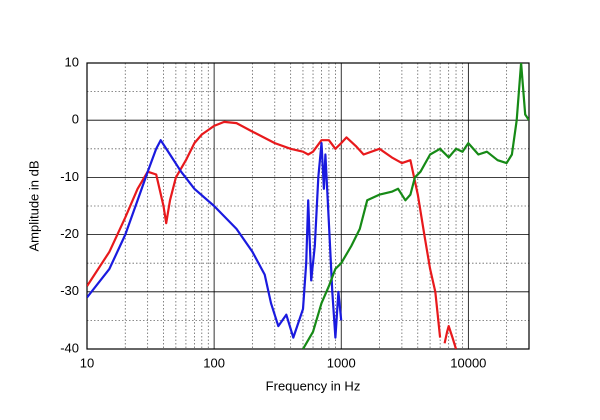 The image size is (600, 420). I want to click on y-tick-label: -20, so click(69, 233).